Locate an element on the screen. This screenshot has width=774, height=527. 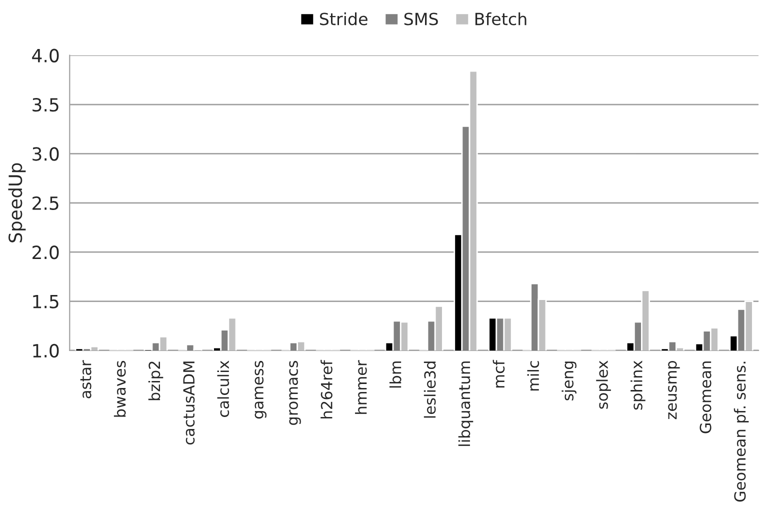
x-tick-label: Geomean pf. sens. is located at coordinates (741, 432).